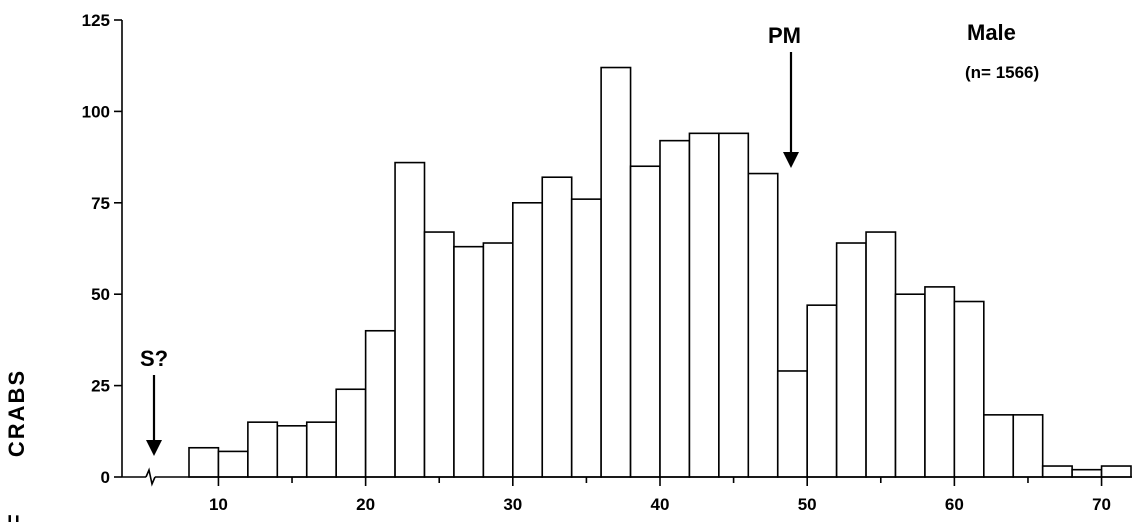  I want to click on x-tick-label-70: 70, so click(1101, 504).